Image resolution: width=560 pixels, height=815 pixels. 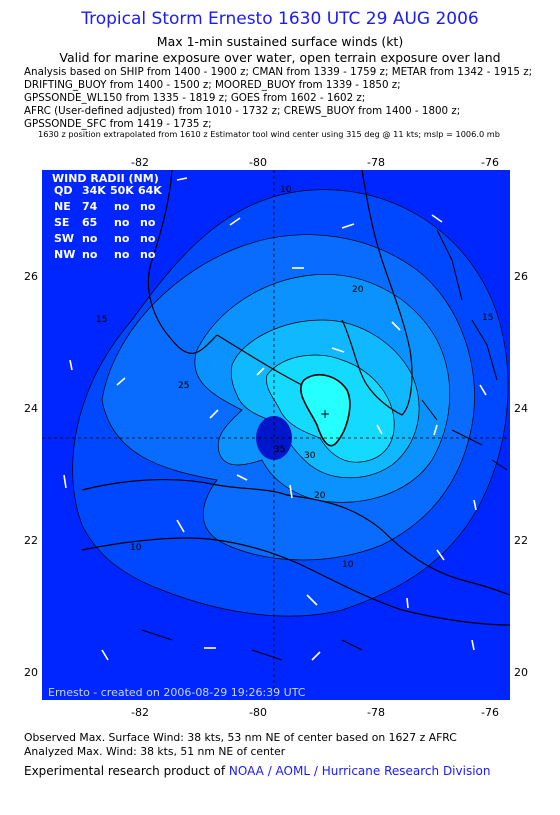 I want to click on contour-35kt, so click(x=325, y=410).